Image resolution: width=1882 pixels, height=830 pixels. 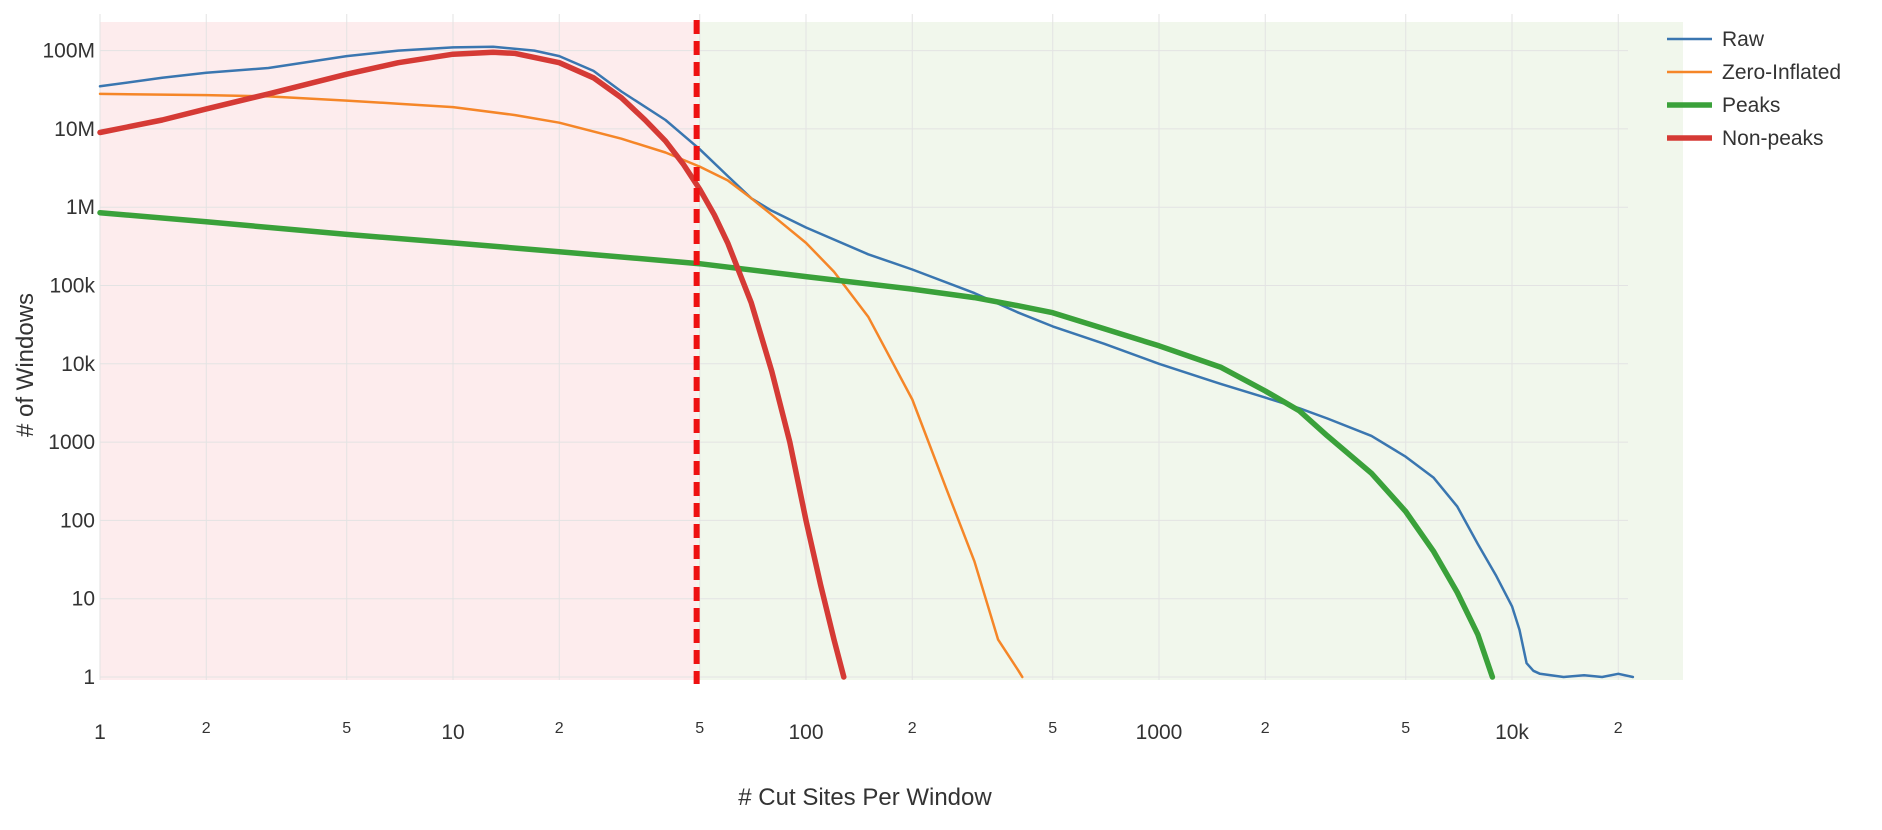 What do you see at coordinates (1716, 39) in the screenshot?
I see `legend-item: Raw` at bounding box center [1716, 39].